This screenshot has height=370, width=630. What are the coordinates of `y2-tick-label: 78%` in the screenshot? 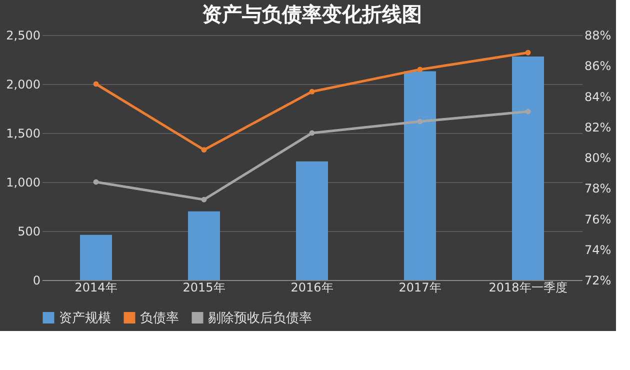 It's located at (598, 189).